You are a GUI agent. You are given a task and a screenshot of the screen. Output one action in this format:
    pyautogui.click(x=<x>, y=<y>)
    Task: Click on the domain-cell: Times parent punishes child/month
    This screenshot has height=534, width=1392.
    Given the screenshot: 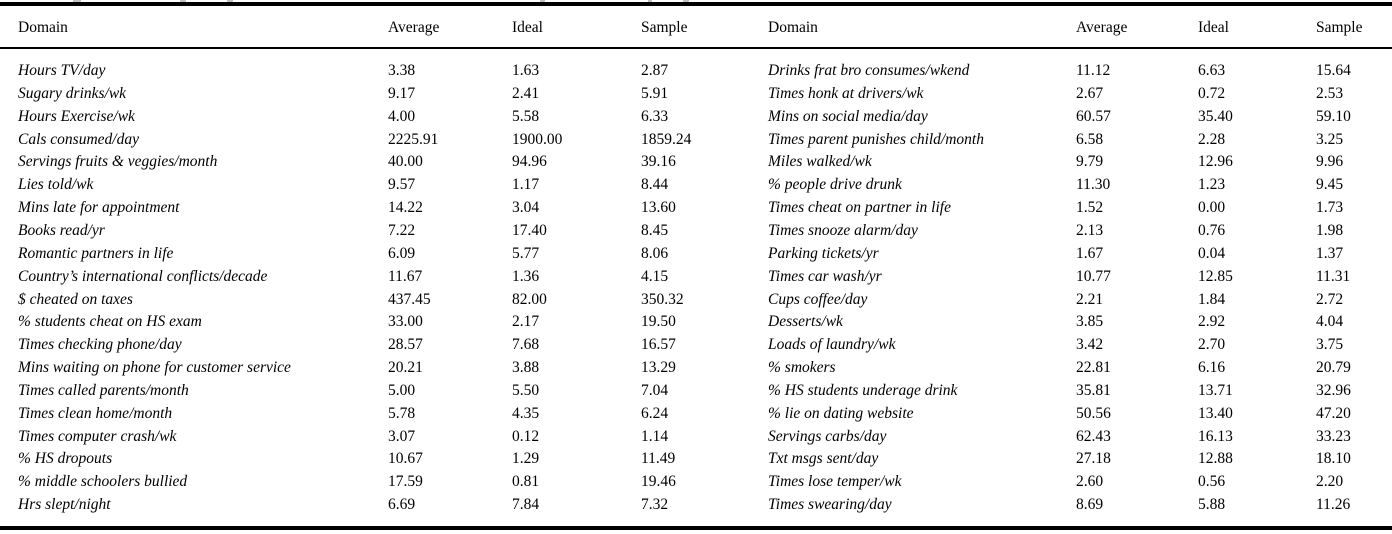 What is the action you would take?
    pyautogui.click(x=876, y=139)
    